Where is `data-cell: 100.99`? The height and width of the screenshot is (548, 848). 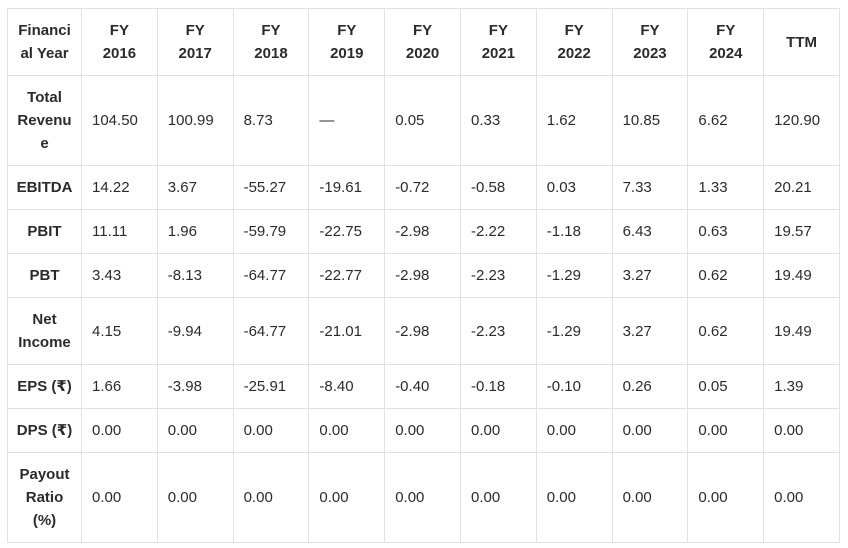
data-cell: 100.99 is located at coordinates (195, 120).